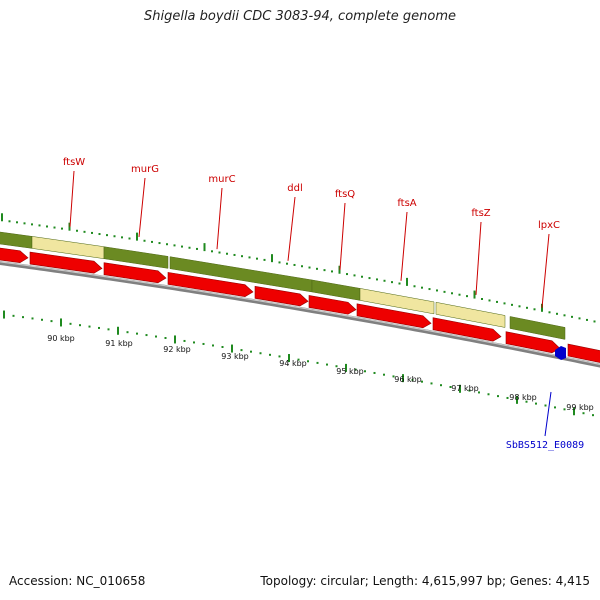 The image size is (600, 600). Describe the element at coordinates (177, 349) in the screenshot. I see `kbp-label: 92 kbp` at that location.